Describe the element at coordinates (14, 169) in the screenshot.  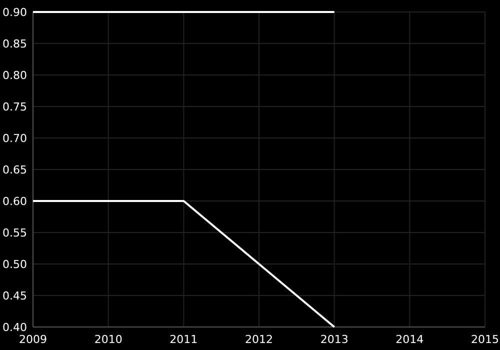
I see `y-tick-label: 0.65` at that location.